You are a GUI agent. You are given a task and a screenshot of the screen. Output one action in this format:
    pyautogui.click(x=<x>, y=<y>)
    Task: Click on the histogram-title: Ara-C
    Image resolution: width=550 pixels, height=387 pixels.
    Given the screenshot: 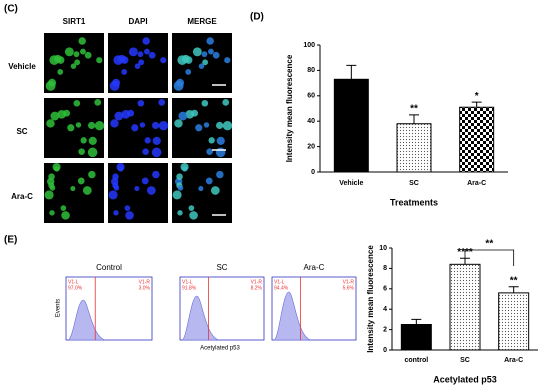 What is the action you would take?
    pyautogui.click(x=314, y=267)
    